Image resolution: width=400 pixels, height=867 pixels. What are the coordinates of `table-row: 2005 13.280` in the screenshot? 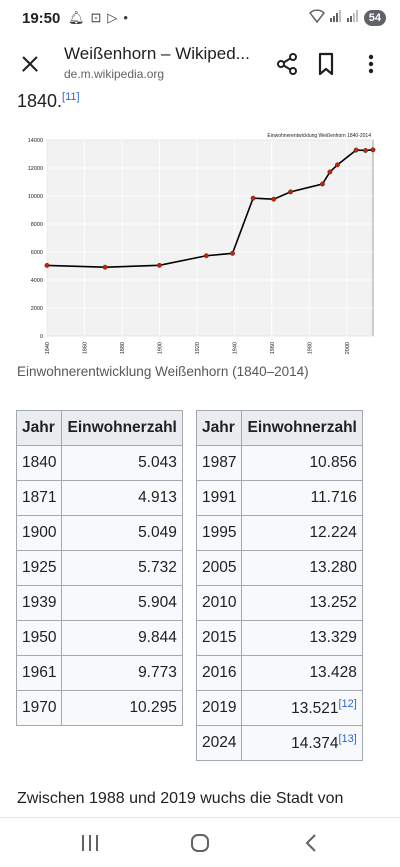 It's located at (279, 568).